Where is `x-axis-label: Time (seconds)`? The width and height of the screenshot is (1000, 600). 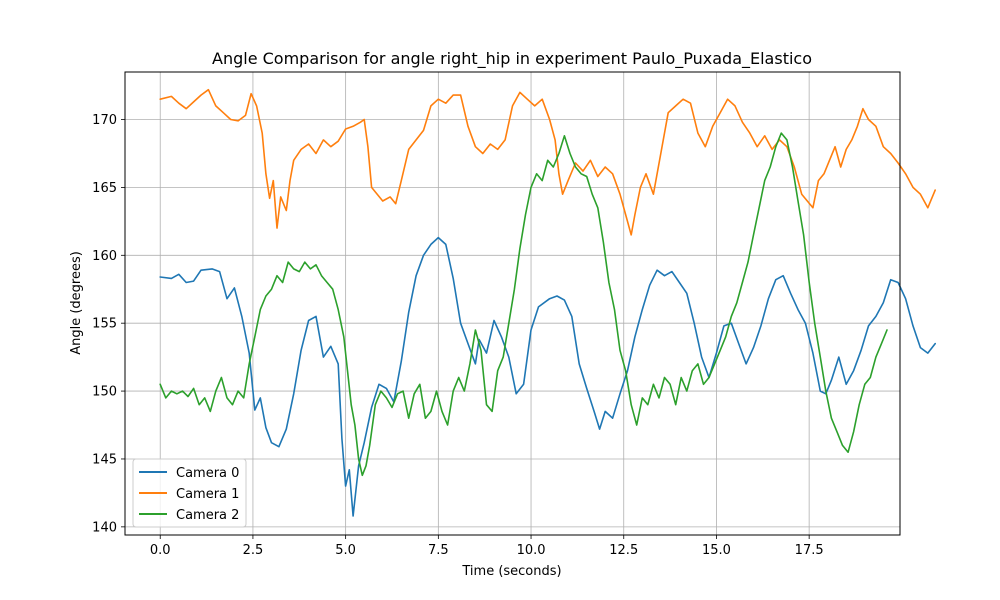 x-axis-label: Time (seconds) is located at coordinates (511, 571).